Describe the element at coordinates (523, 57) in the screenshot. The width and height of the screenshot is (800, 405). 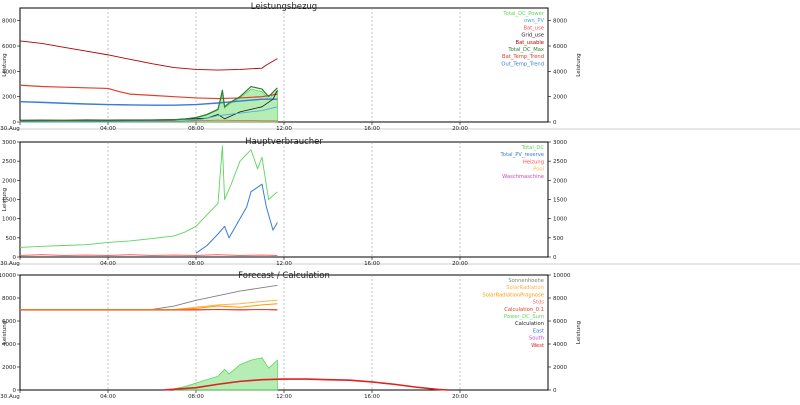
I see `legend-entry: Bat_Temp_Trend` at that location.